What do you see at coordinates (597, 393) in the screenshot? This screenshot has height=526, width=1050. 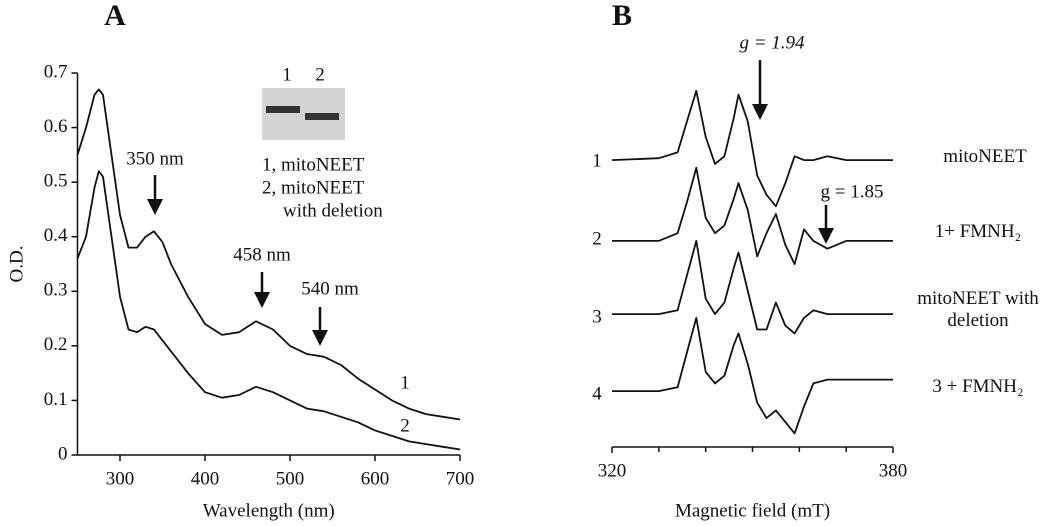 I see `trace-number: 4` at bounding box center [597, 393].